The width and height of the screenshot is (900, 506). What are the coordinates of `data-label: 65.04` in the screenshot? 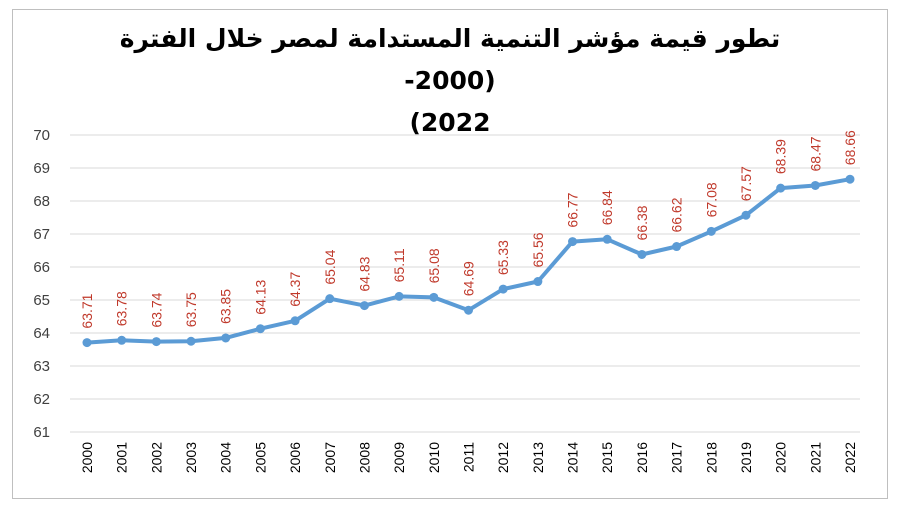 It's located at (330, 266).